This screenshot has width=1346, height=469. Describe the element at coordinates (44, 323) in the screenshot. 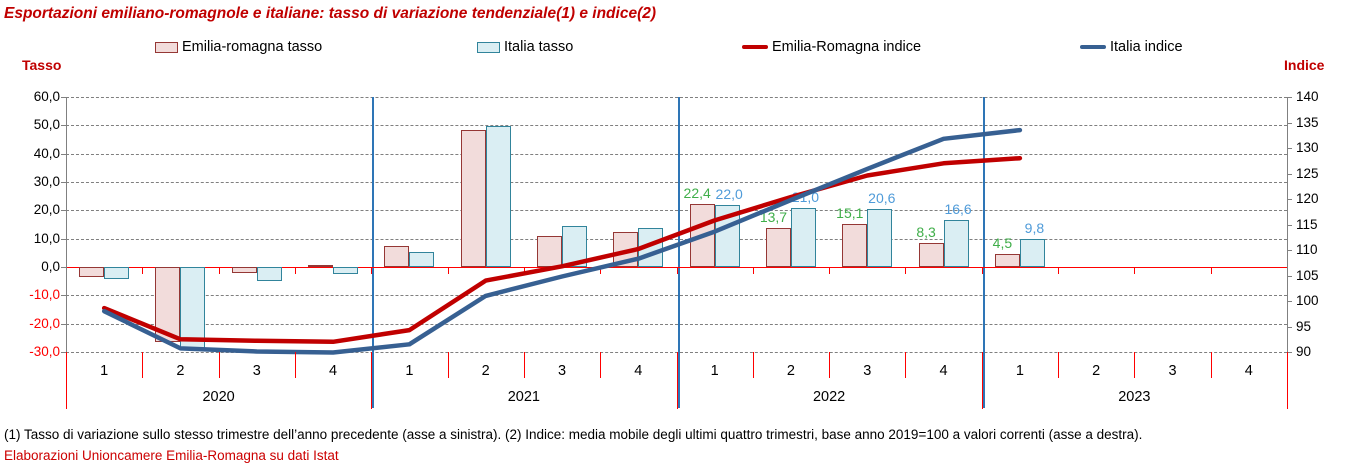

I see `left-axis-tick-label: -20,0` at that location.